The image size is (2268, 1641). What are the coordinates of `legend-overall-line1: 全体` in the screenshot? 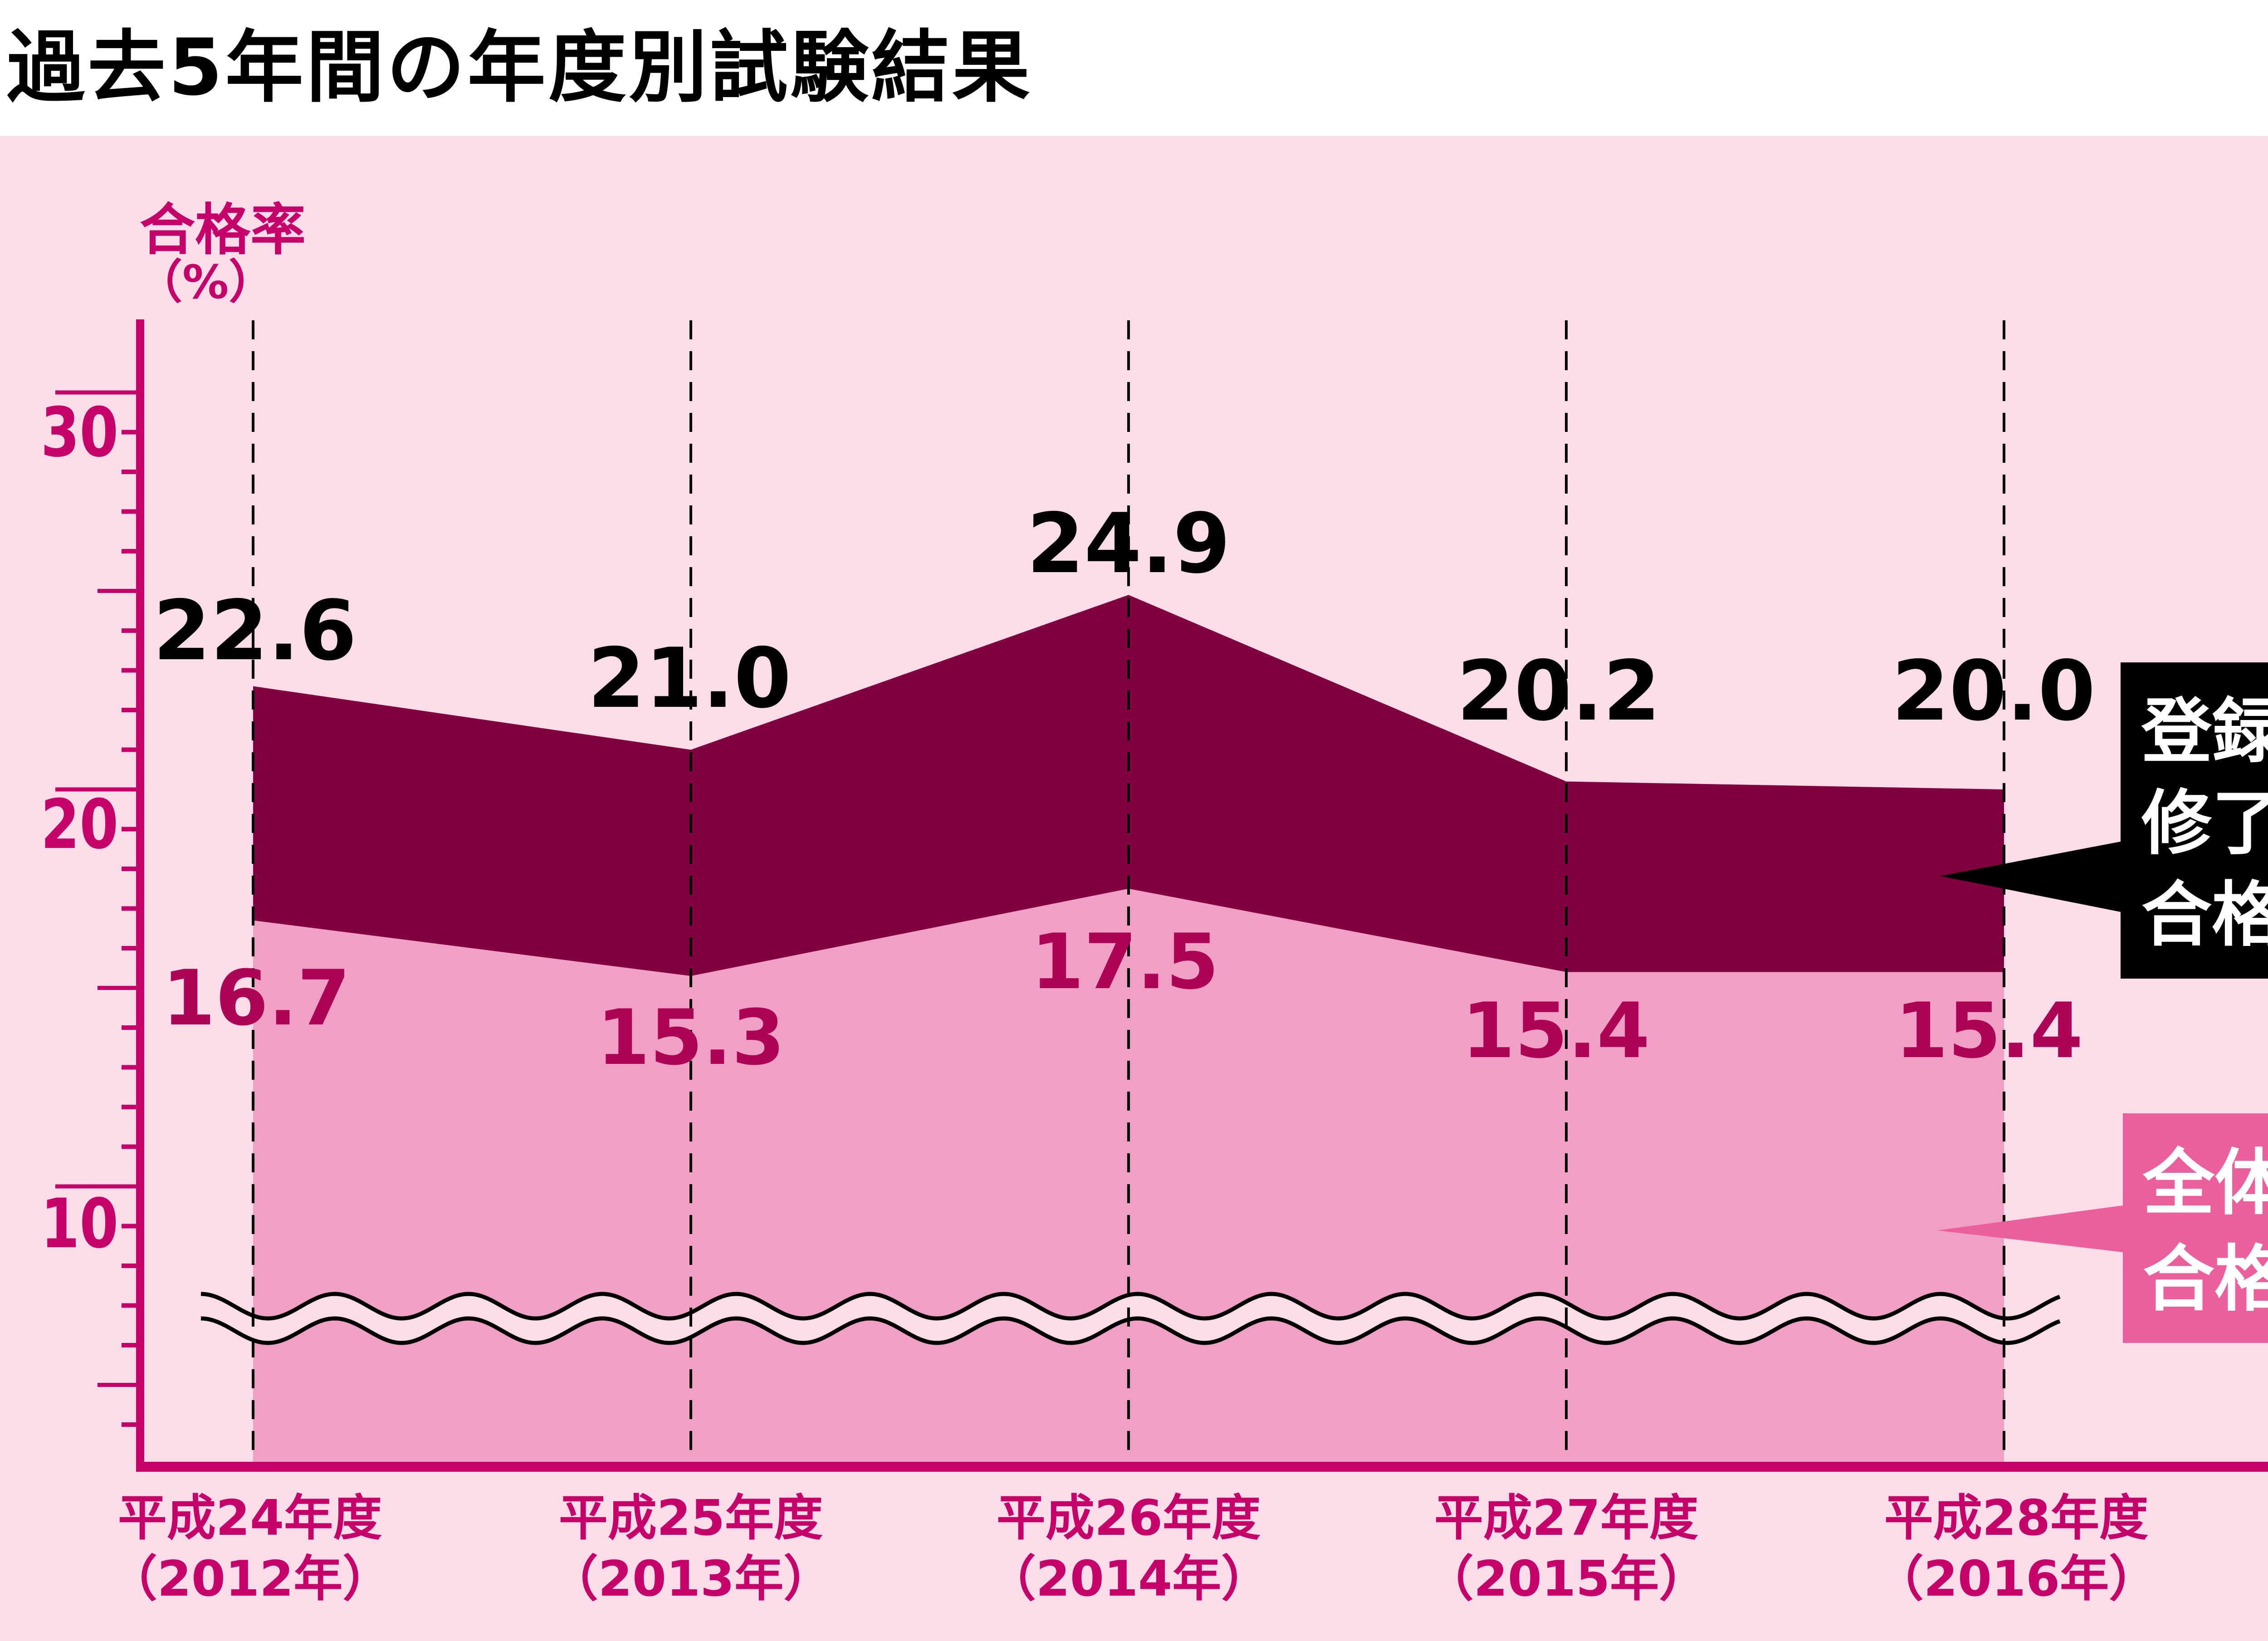 It's located at (2206, 1183).